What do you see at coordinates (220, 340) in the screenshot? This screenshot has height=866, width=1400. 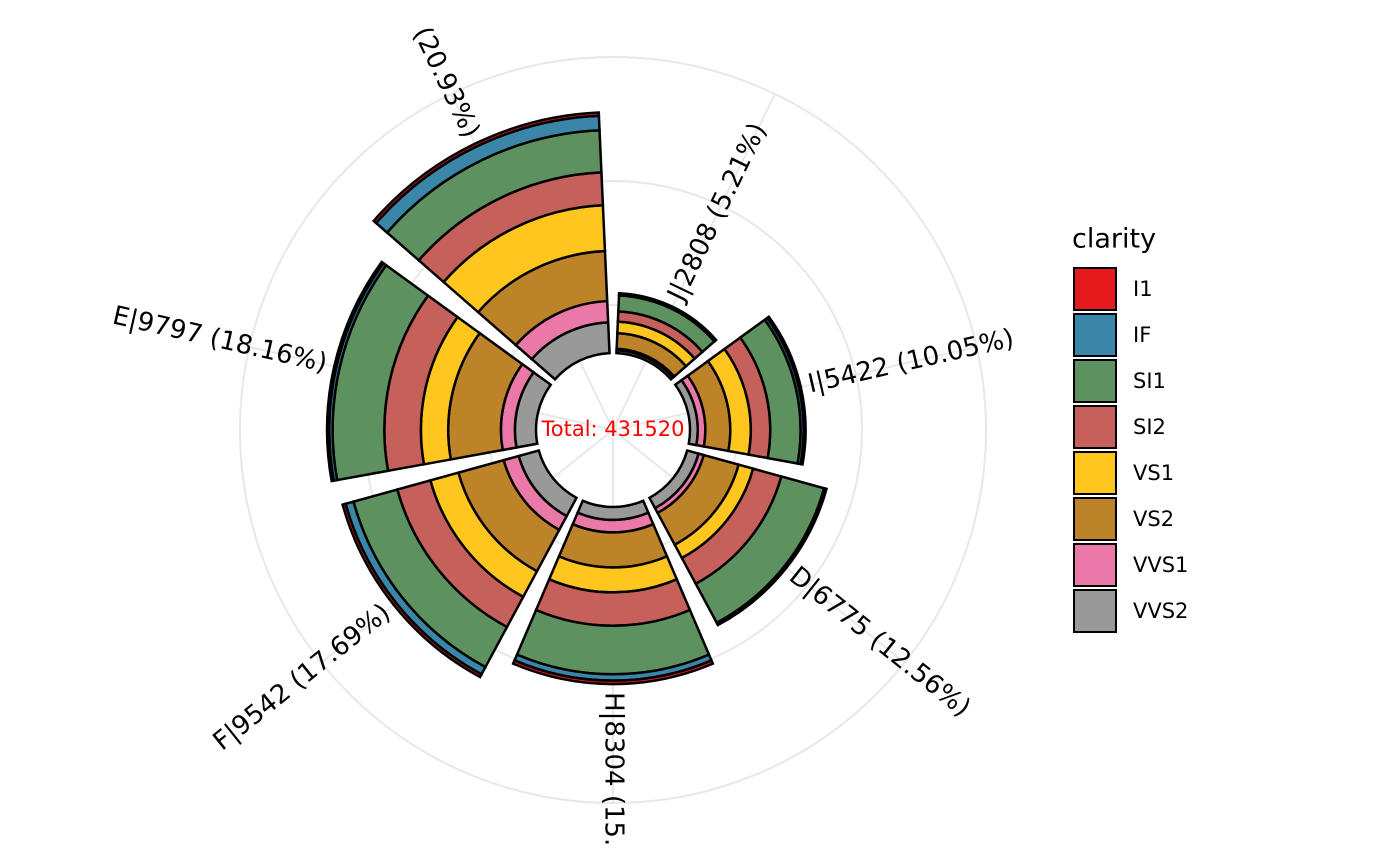 I see `category-label: E|9797 (18.16%)` at bounding box center [220, 340].